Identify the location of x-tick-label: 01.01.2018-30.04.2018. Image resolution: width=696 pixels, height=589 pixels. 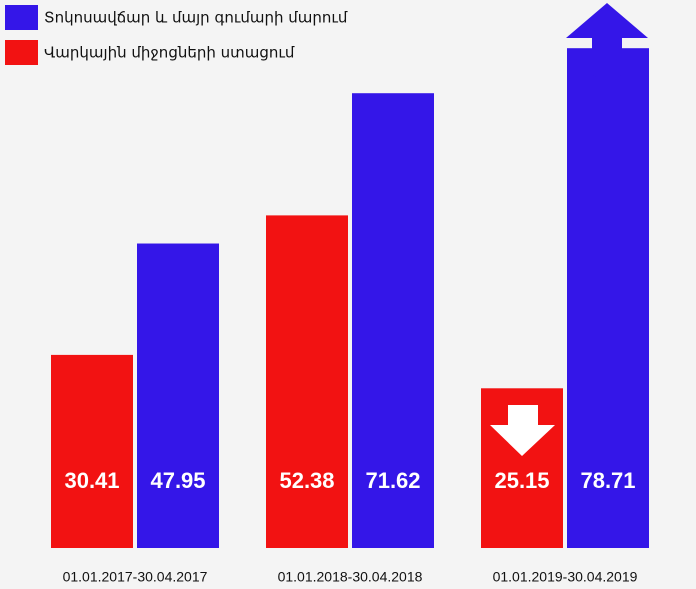
(350, 577).